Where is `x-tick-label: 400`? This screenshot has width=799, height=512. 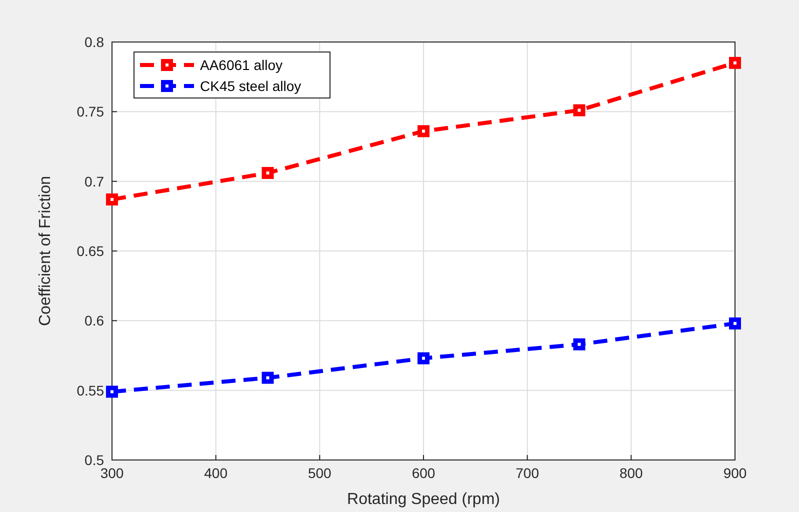
x-tick-label: 400 is located at coordinates (216, 473).